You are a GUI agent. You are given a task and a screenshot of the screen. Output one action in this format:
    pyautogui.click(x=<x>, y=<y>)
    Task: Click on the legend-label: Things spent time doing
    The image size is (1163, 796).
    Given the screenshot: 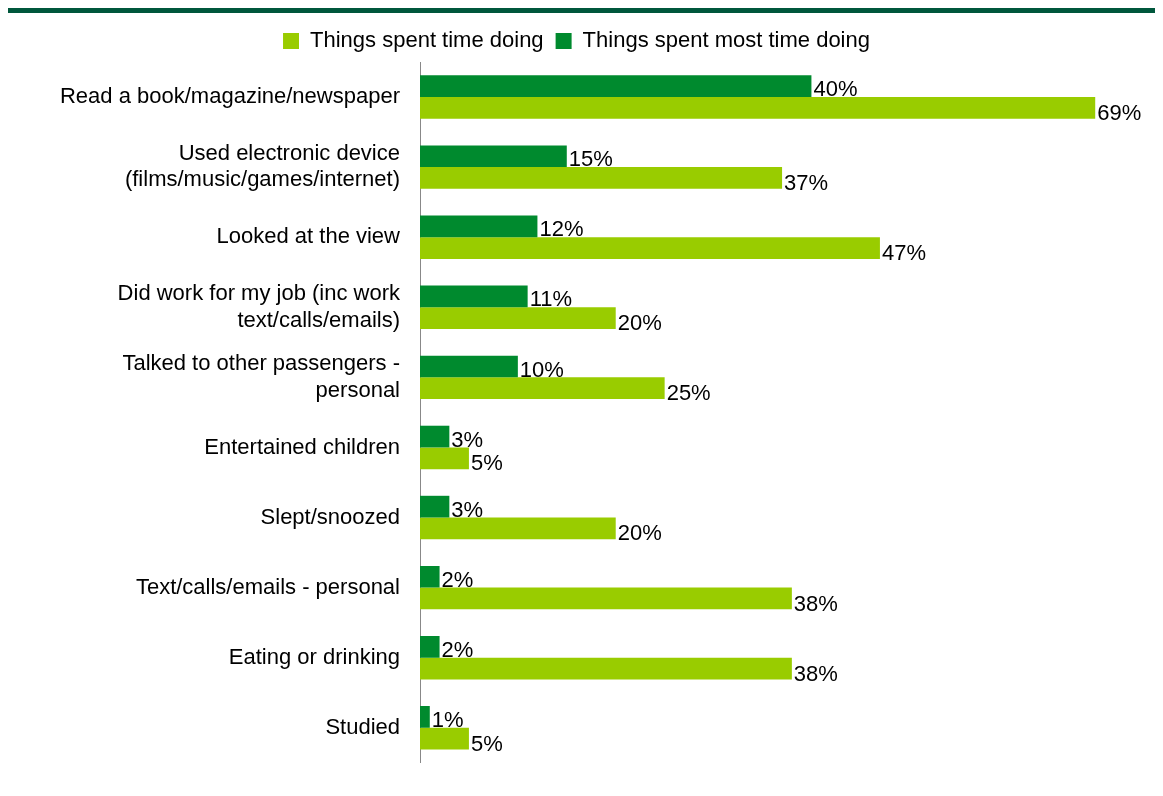 What is the action you would take?
    pyautogui.click(x=427, y=40)
    